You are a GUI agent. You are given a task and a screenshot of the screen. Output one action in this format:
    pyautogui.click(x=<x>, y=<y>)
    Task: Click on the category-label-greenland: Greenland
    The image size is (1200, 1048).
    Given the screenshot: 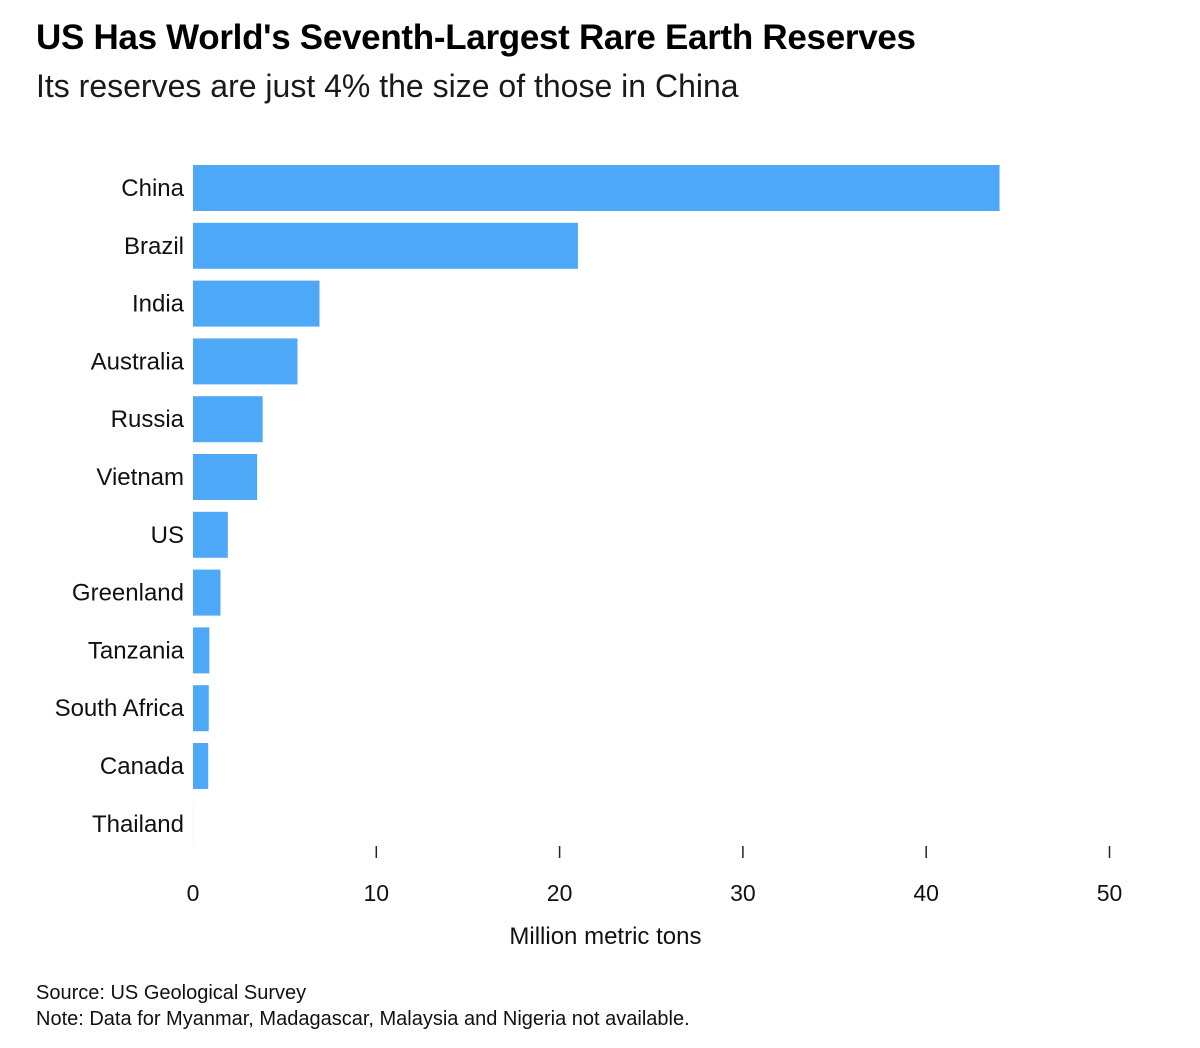 What is the action you would take?
    pyautogui.click(x=128, y=593)
    